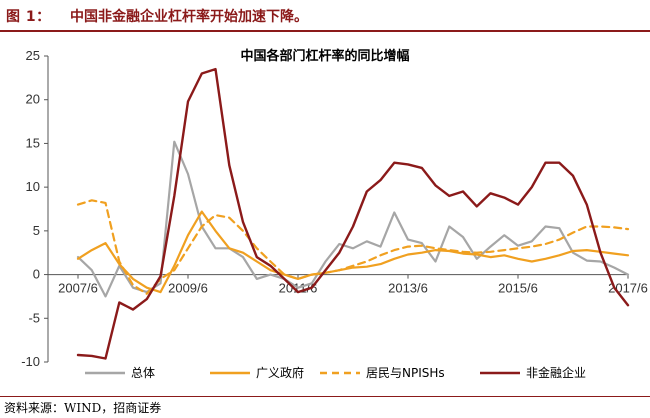  What do you see at coordinates (143, 373) in the screenshot?
I see `legend-label-1: 总体` at bounding box center [143, 373].